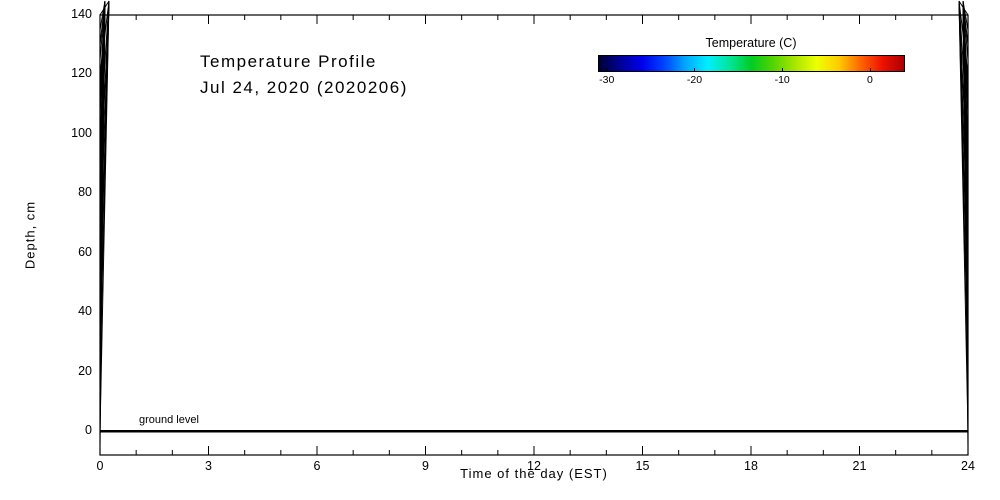 The image size is (1000, 500). What do you see at coordinates (859, 466) in the screenshot?
I see `x-tick-label: 21` at bounding box center [859, 466].